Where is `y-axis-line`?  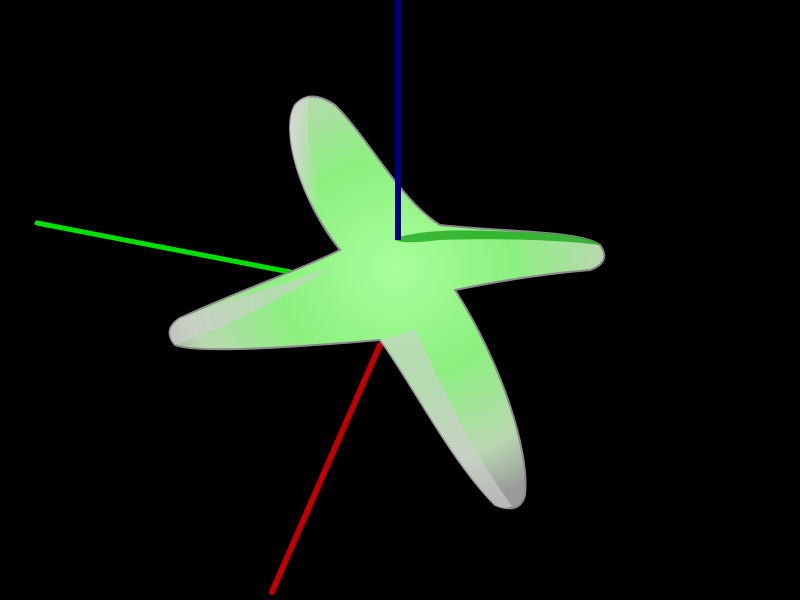
y-axis-line is located at coordinates (163, 247).